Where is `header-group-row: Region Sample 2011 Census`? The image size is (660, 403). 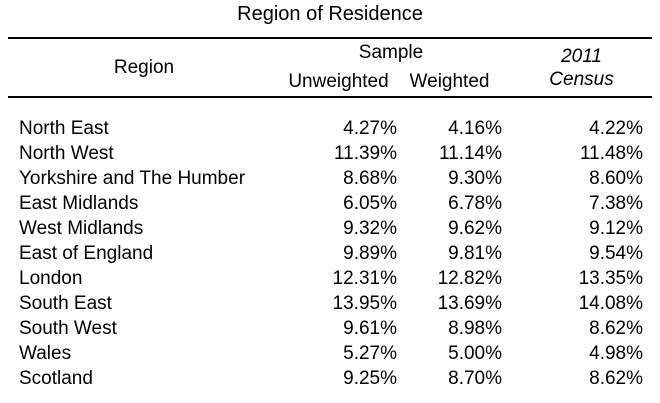 header-group-row: Region Sample 2011 Census is located at coordinates (330, 64).